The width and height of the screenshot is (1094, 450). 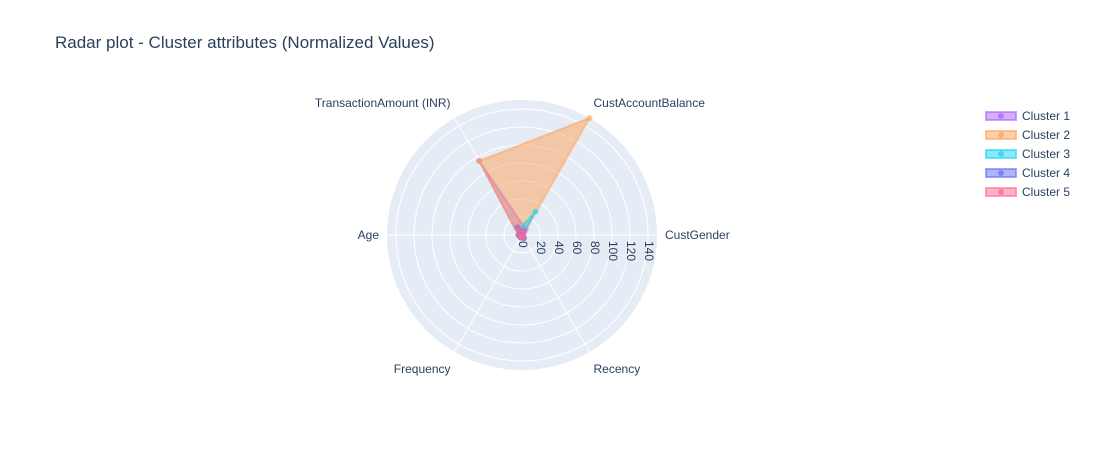 I want to click on legend-label: Cluster 5, so click(x=1046, y=191).